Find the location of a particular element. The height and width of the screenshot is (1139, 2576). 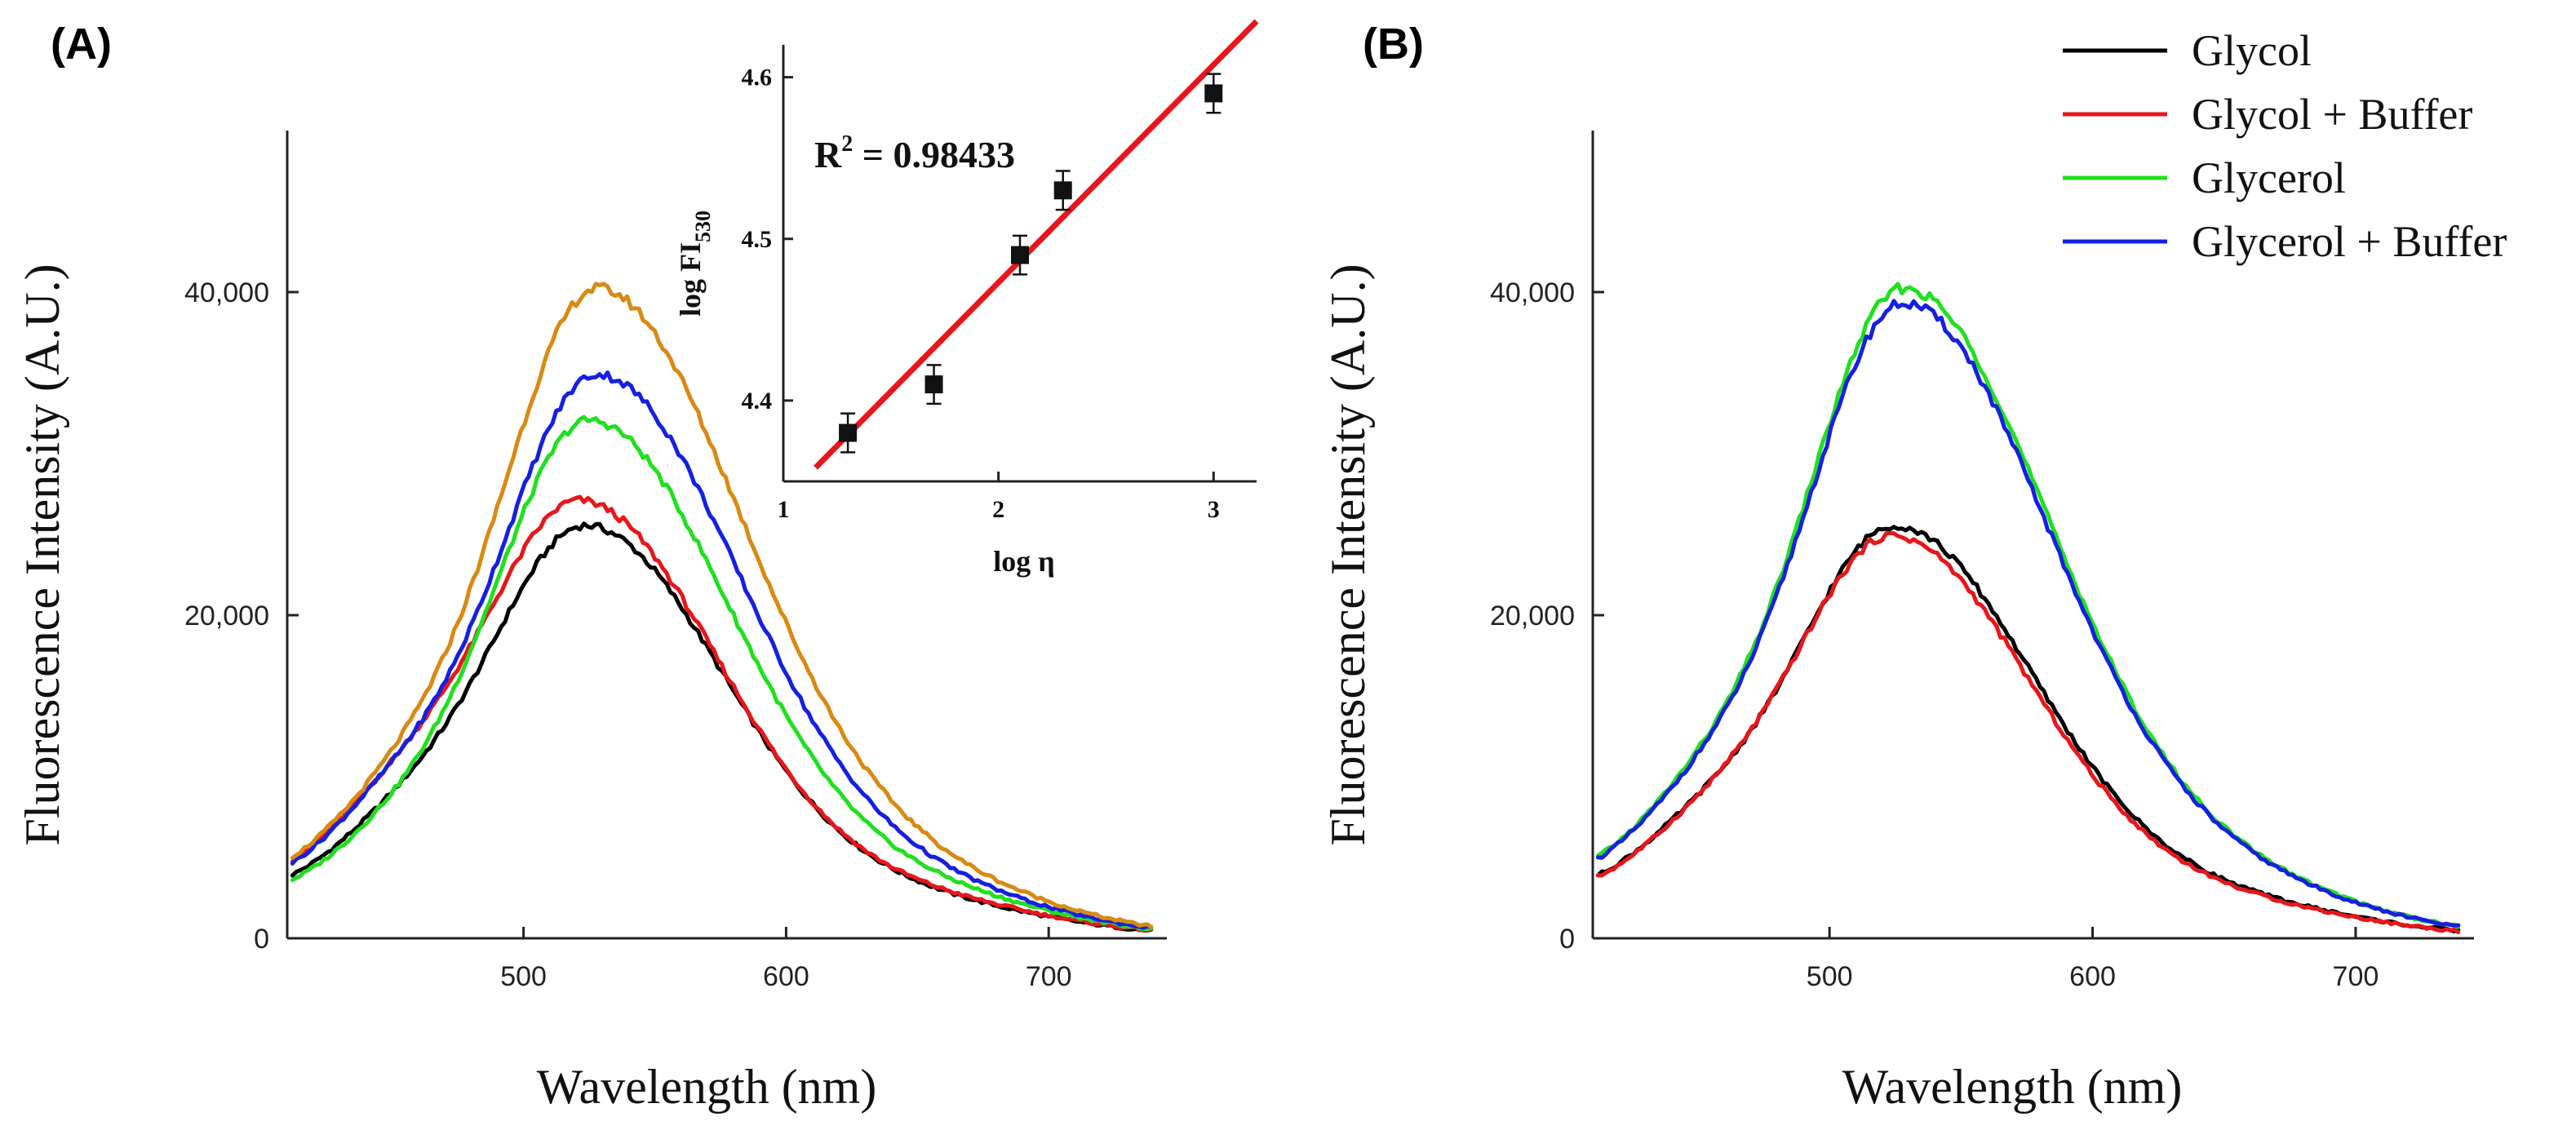

r-squared-value: = 0.98433 is located at coordinates (934, 154).